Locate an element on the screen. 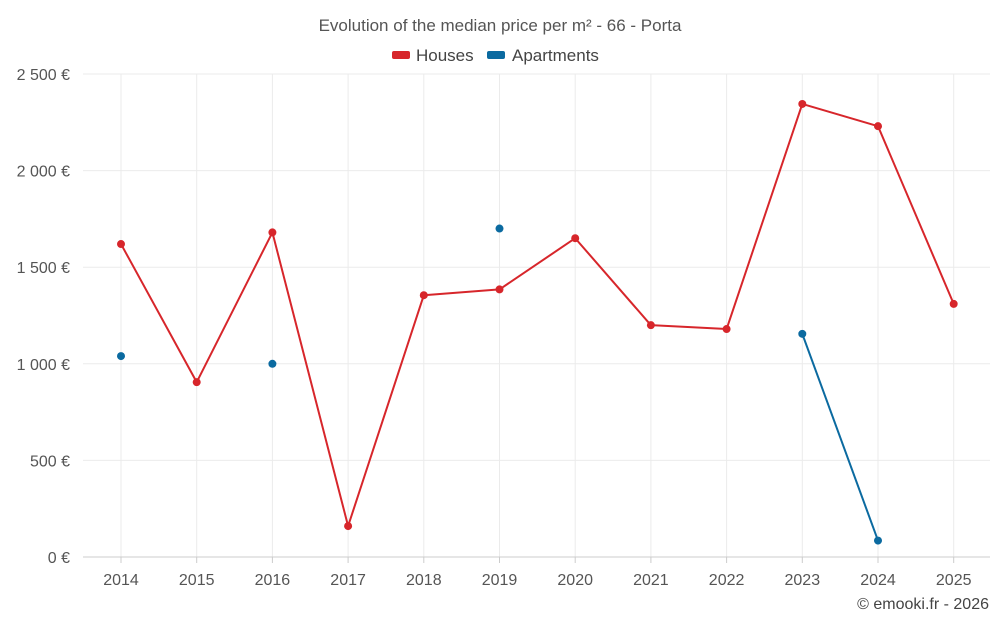 This screenshot has height=625, width=1000. y-tick-label: 500 € is located at coordinates (50, 461).